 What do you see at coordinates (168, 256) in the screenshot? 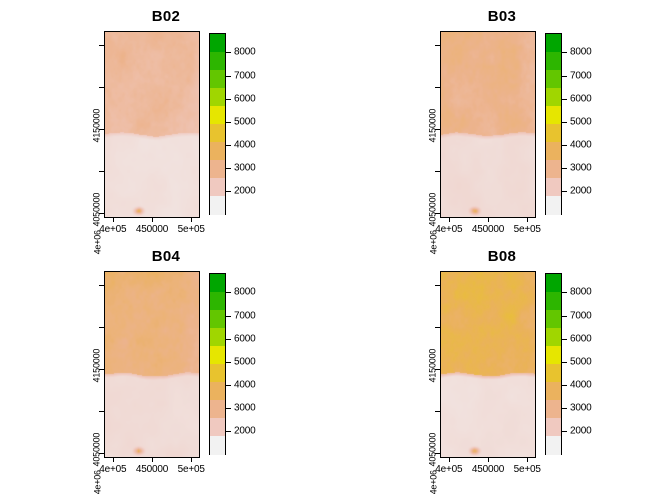
I see `panel-title-b04: B04` at bounding box center [168, 256].